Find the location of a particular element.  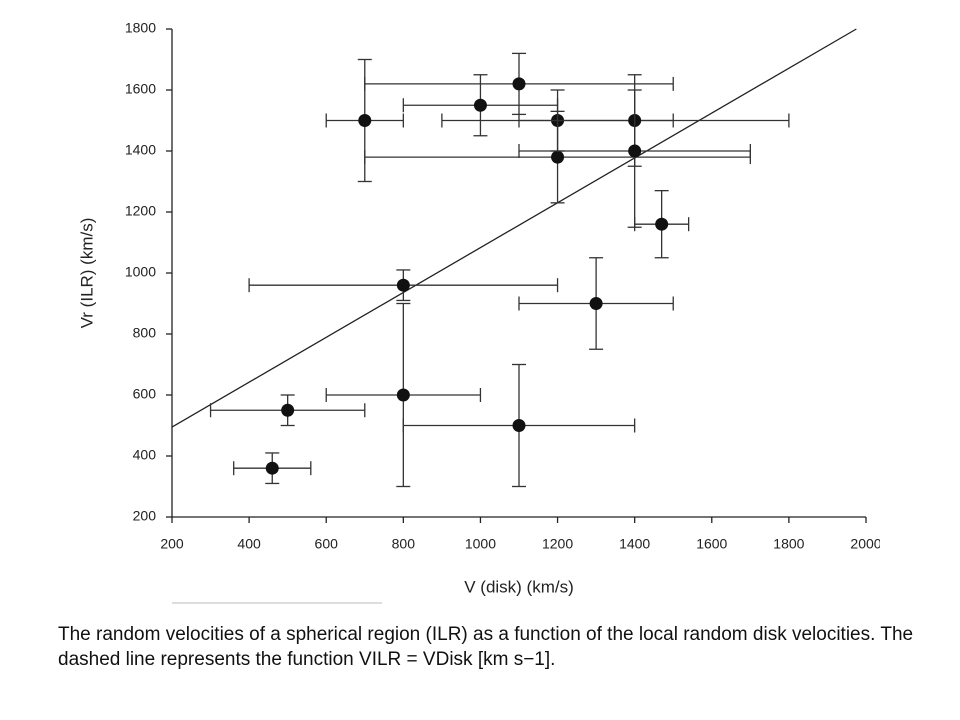

y-axis-label: Vr (ILR) (km/s) is located at coordinates (86, 273).